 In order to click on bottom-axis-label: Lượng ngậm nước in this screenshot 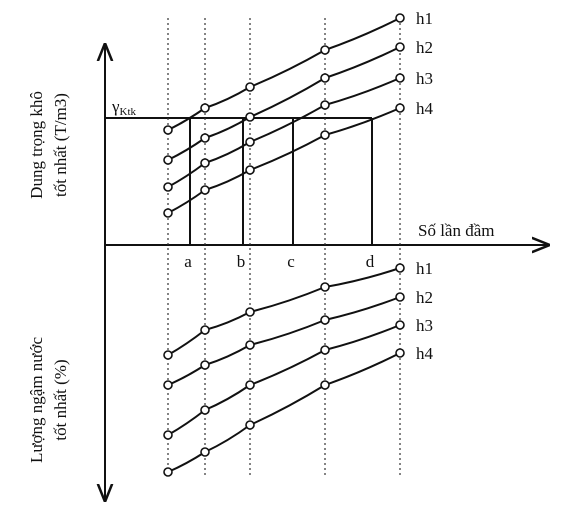, I will do `click(36, 399)`.